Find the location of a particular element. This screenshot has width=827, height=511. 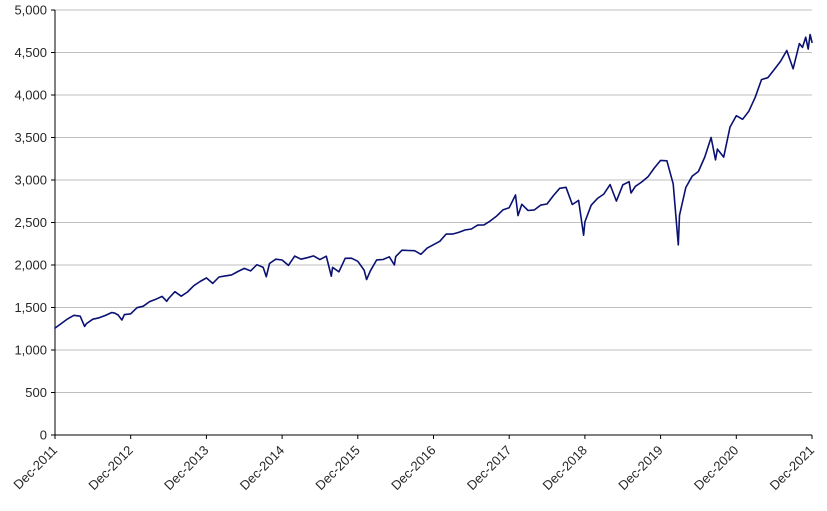

x-axis-tick-label: Dec-2019 is located at coordinates (640, 468).